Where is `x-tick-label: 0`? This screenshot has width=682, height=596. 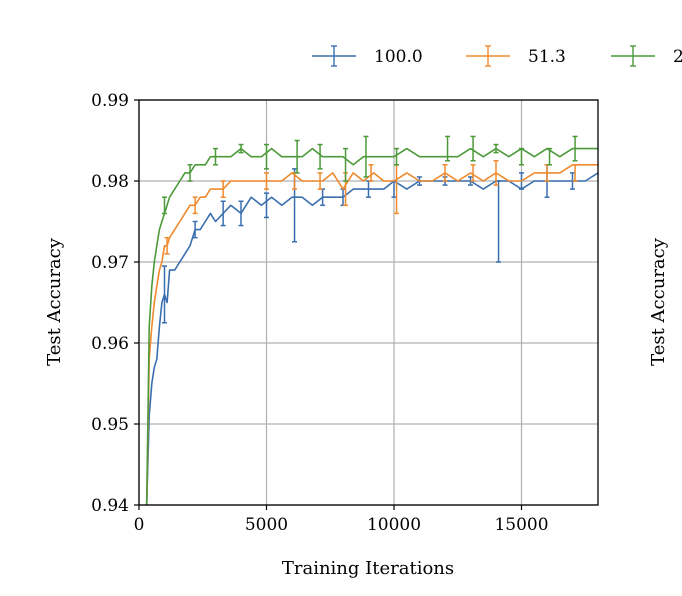
x-tick-label: 0 is located at coordinates (139, 525).